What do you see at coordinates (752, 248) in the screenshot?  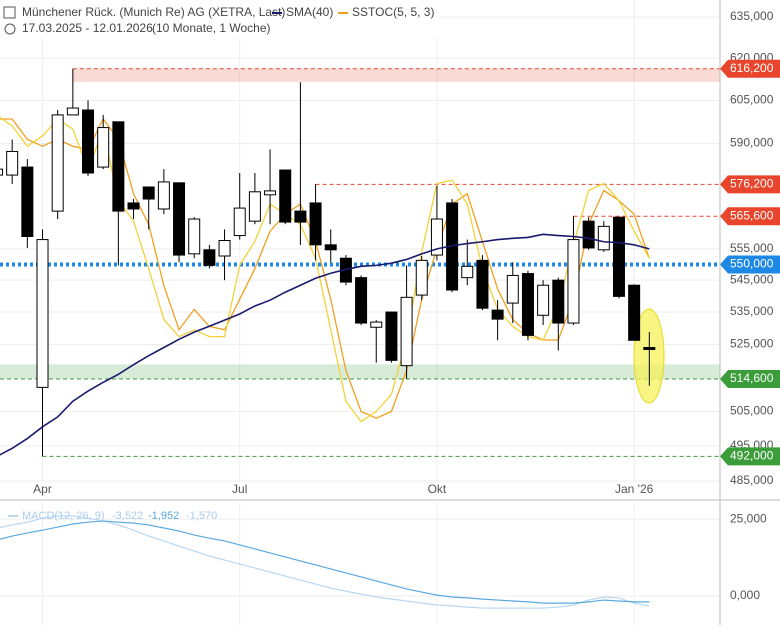 I see `y-tick-label: 555,000` at bounding box center [752, 248].